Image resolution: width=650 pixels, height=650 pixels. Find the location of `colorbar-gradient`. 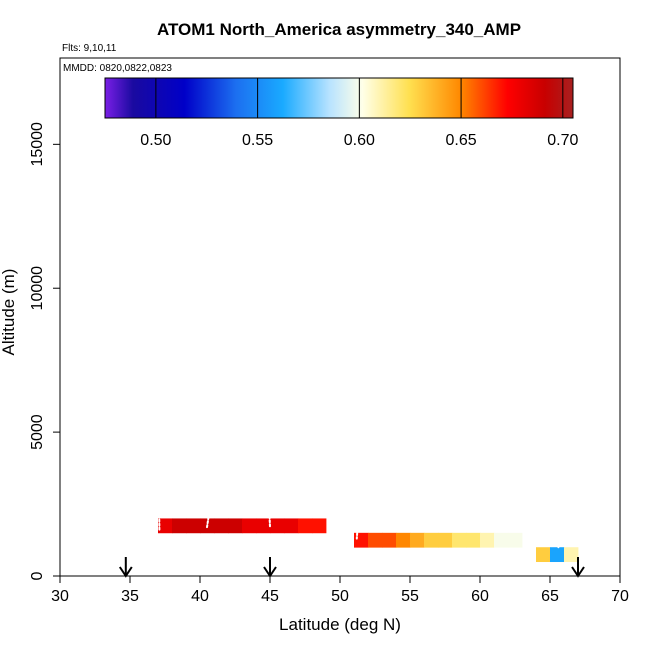

colorbar-gradient is located at coordinates (339, 98).